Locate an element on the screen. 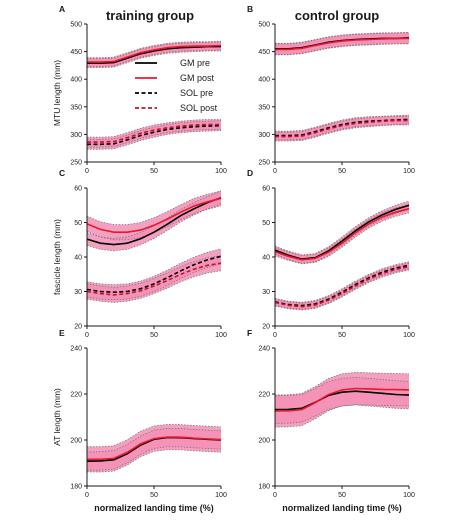 This screenshot has width=474, height=524. panel-letter: B is located at coordinates (250, 9).